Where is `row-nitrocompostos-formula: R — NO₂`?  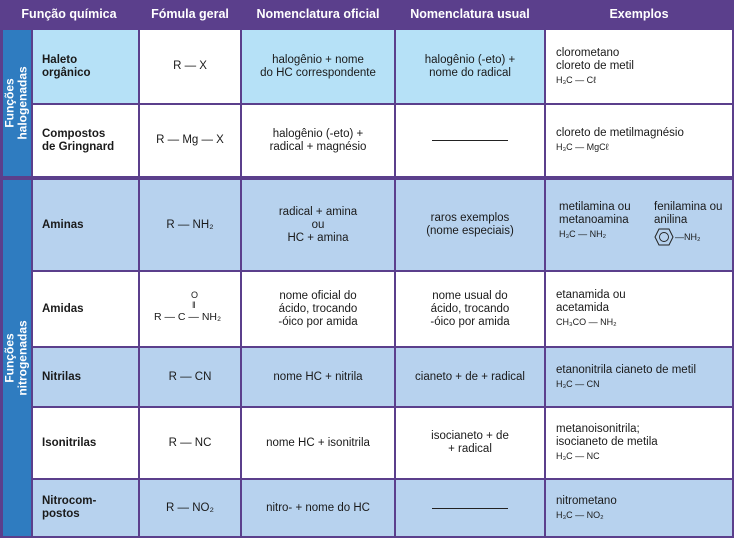
row-nitrocompostos-formula: R — NO₂ is located at coordinates (190, 508).